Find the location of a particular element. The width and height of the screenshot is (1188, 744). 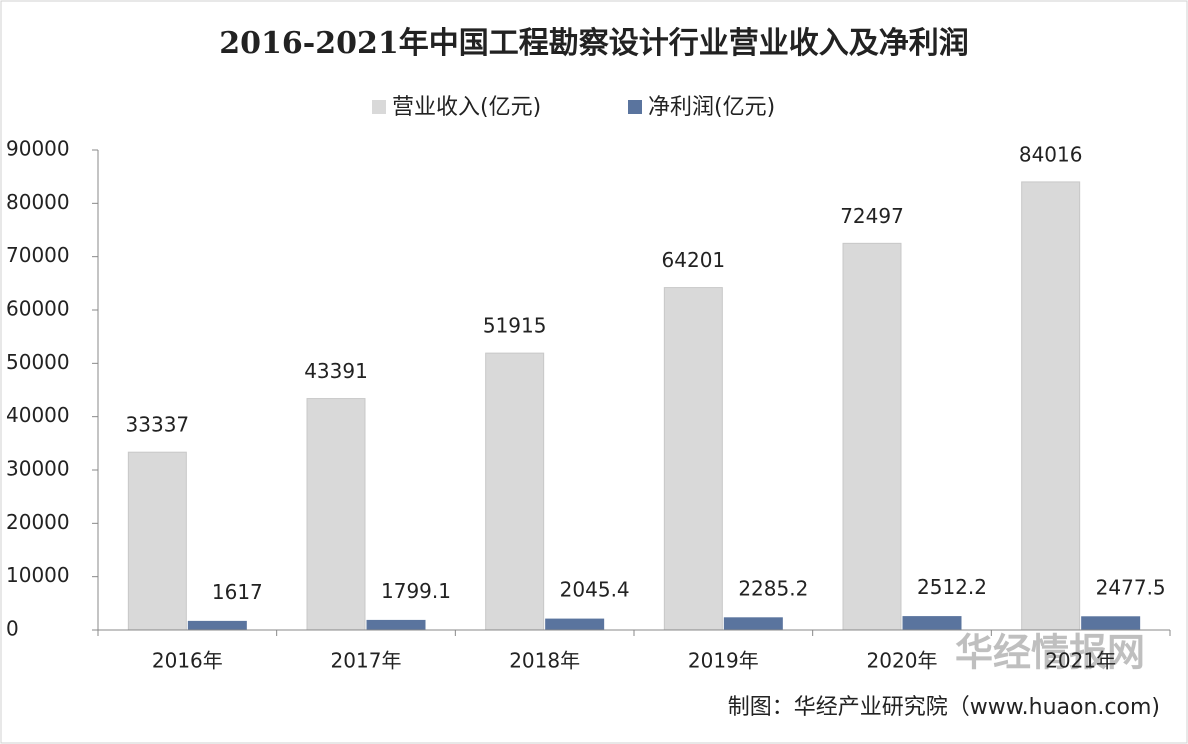

watermark: 华经情报网 is located at coordinates (1050, 653).